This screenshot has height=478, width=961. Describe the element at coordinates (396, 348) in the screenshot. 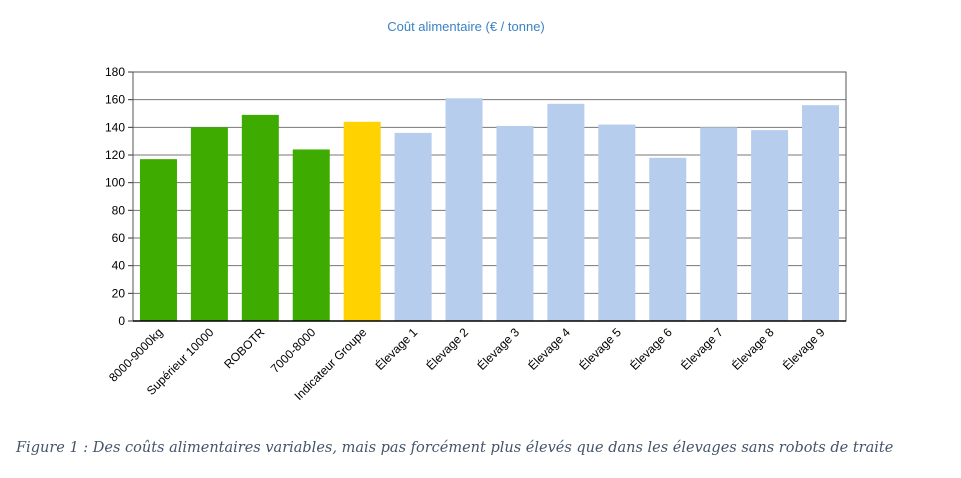

I see `x-tick-label: Élevage 1` at that location.